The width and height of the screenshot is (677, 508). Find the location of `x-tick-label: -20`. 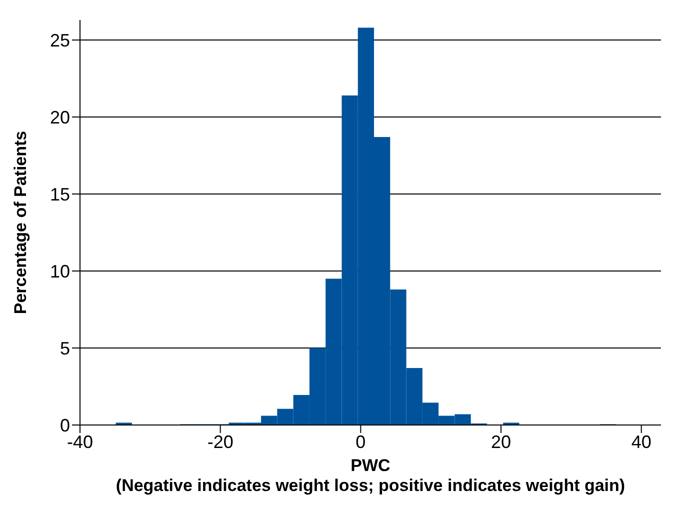

x-tick-label: -20 is located at coordinates (220, 442).